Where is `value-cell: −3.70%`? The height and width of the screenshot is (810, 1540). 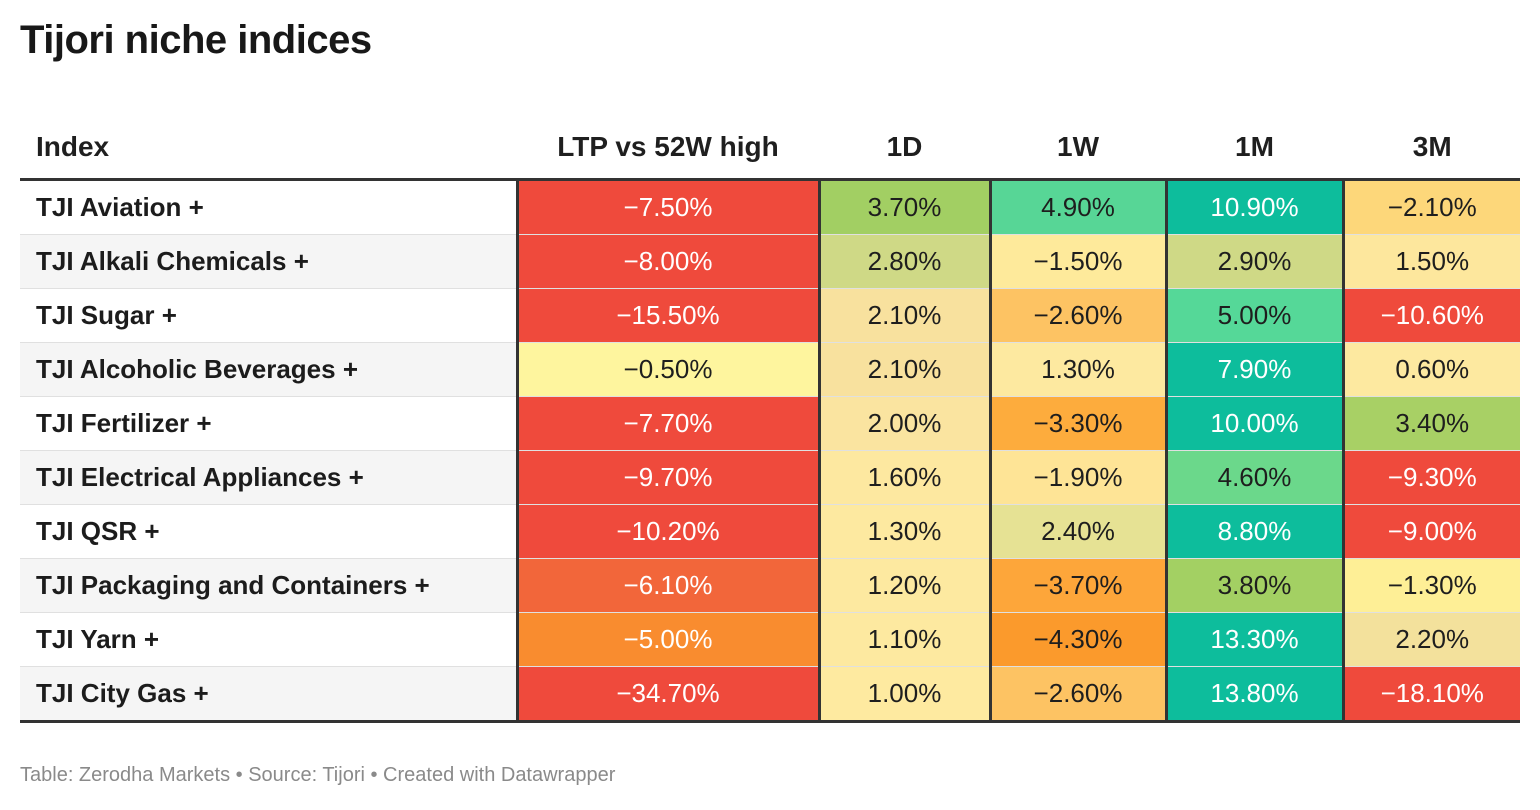
value-cell: −3.70% is located at coordinates (1077, 585).